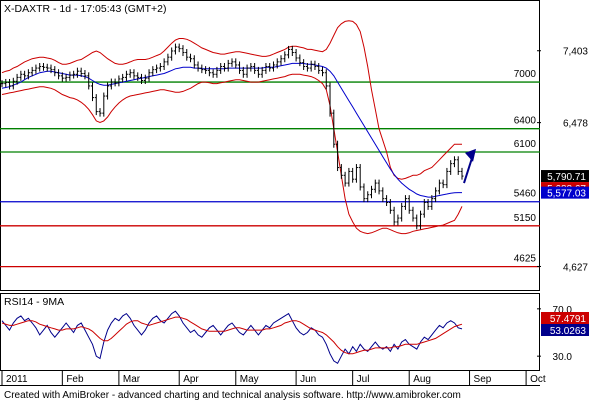  What do you see at coordinates (566, 194) in the screenshot?
I see `price-value-badge-text: 5,577.03` at bounding box center [566, 194].